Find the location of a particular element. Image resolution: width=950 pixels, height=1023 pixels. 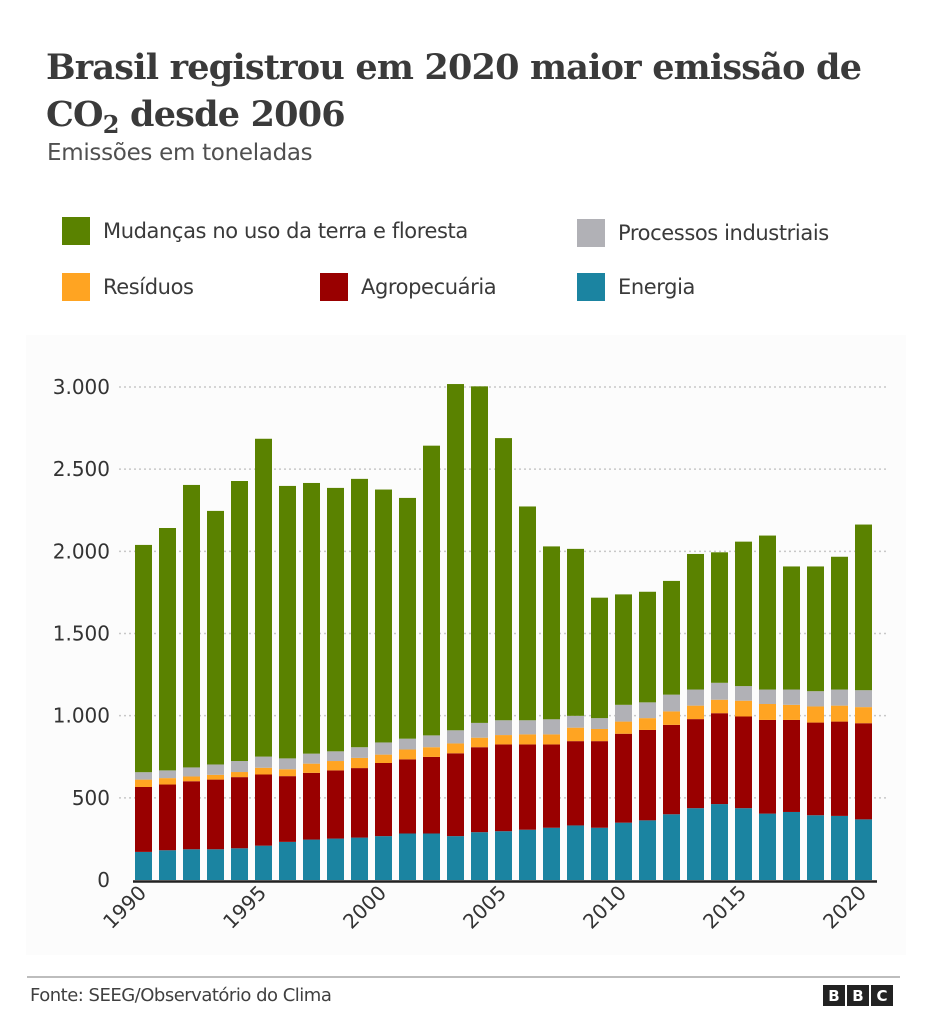

bar-stack-2017 is located at coordinates (791, 723).